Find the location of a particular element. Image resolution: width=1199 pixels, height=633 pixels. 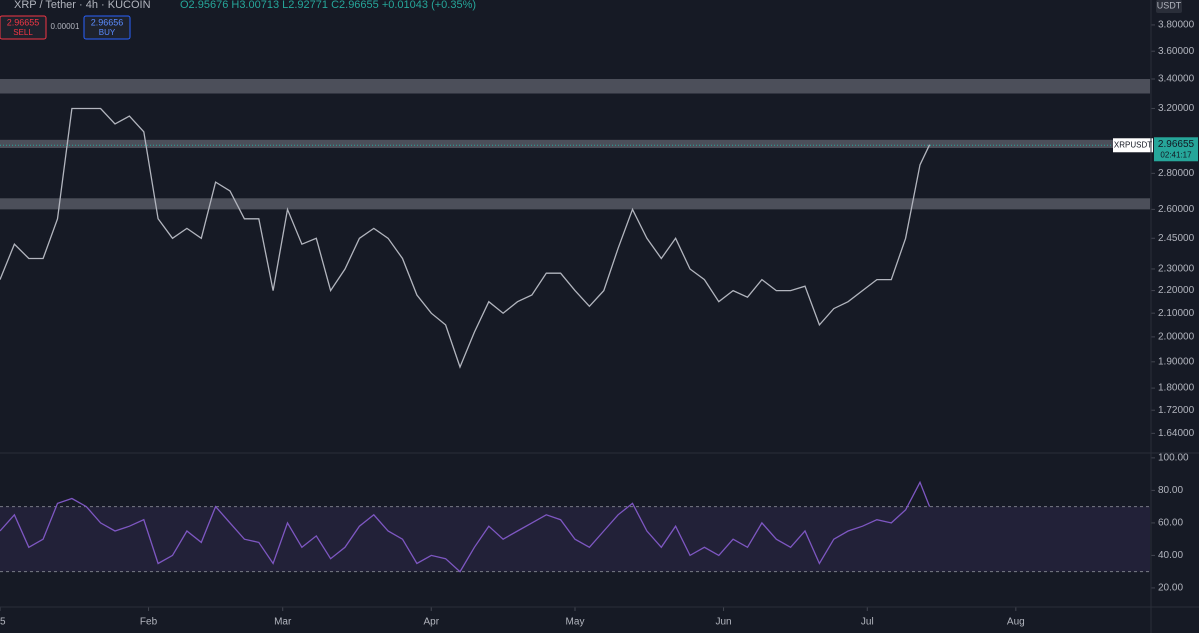

series-line is located at coordinates (465, 526).